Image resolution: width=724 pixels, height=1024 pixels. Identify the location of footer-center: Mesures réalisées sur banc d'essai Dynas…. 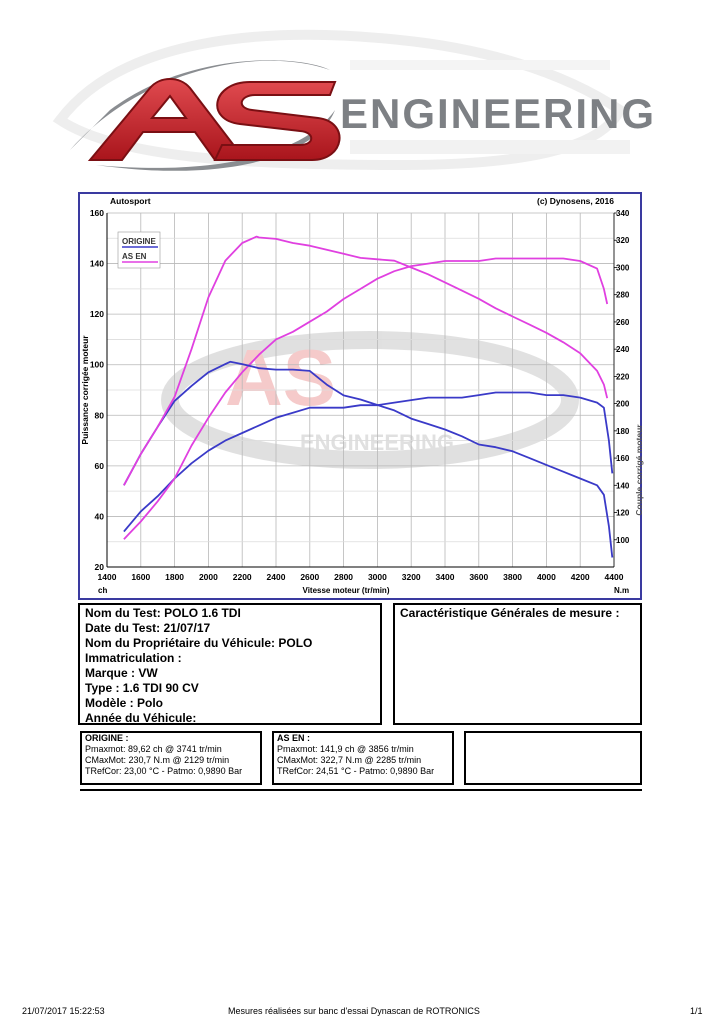
(354, 1011).